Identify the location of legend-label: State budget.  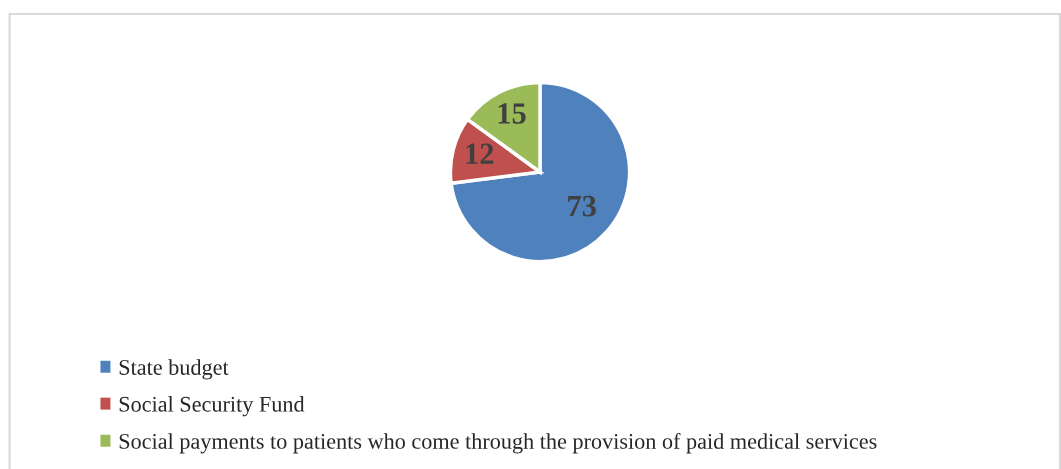
(174, 369).